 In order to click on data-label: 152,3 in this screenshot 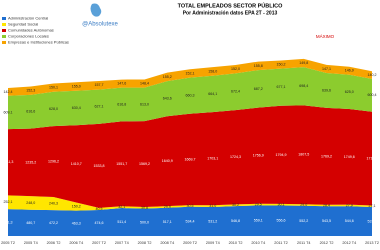, I will do `click(30, 91)`.